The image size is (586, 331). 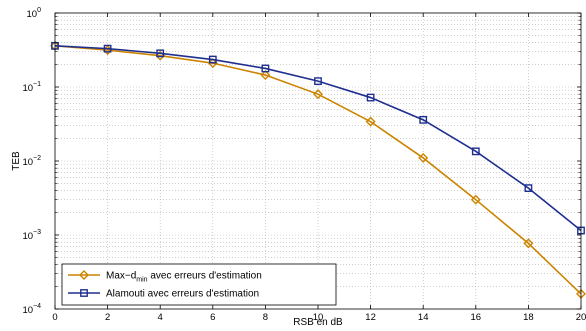 I want to click on x-tick-label: 18, so click(x=528, y=317).